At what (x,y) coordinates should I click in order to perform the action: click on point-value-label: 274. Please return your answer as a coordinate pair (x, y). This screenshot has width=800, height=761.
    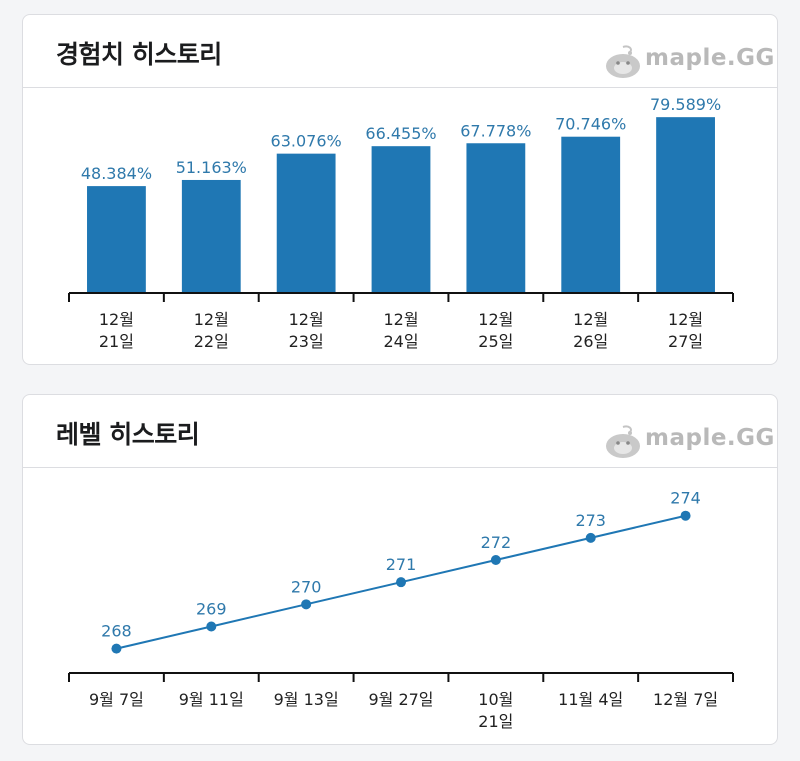
    Looking at the image, I should click on (685, 498).